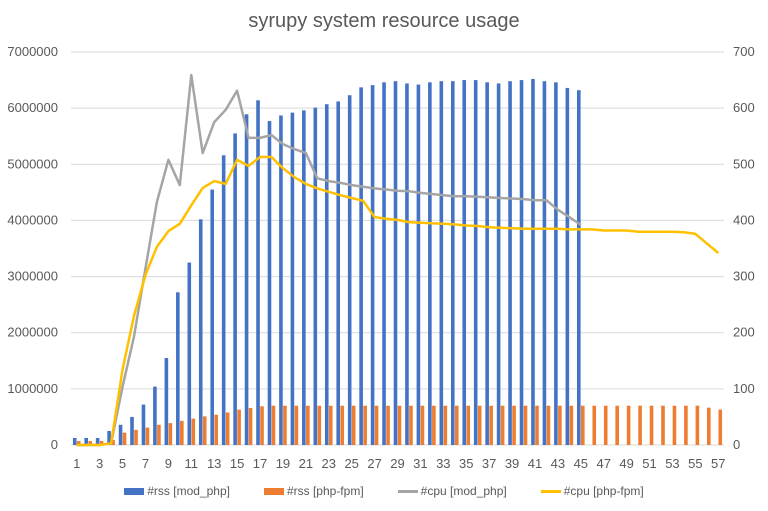 The height and width of the screenshot is (511, 768). I want to click on x-tick-label: 47, so click(603, 463).